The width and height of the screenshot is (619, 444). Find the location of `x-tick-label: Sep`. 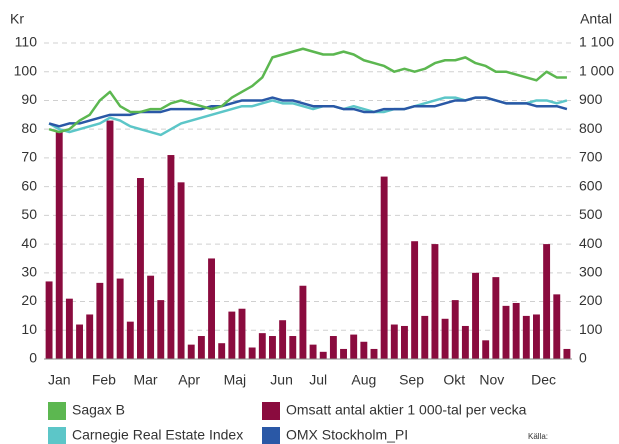

x-tick-label: Sep is located at coordinates (411, 380).